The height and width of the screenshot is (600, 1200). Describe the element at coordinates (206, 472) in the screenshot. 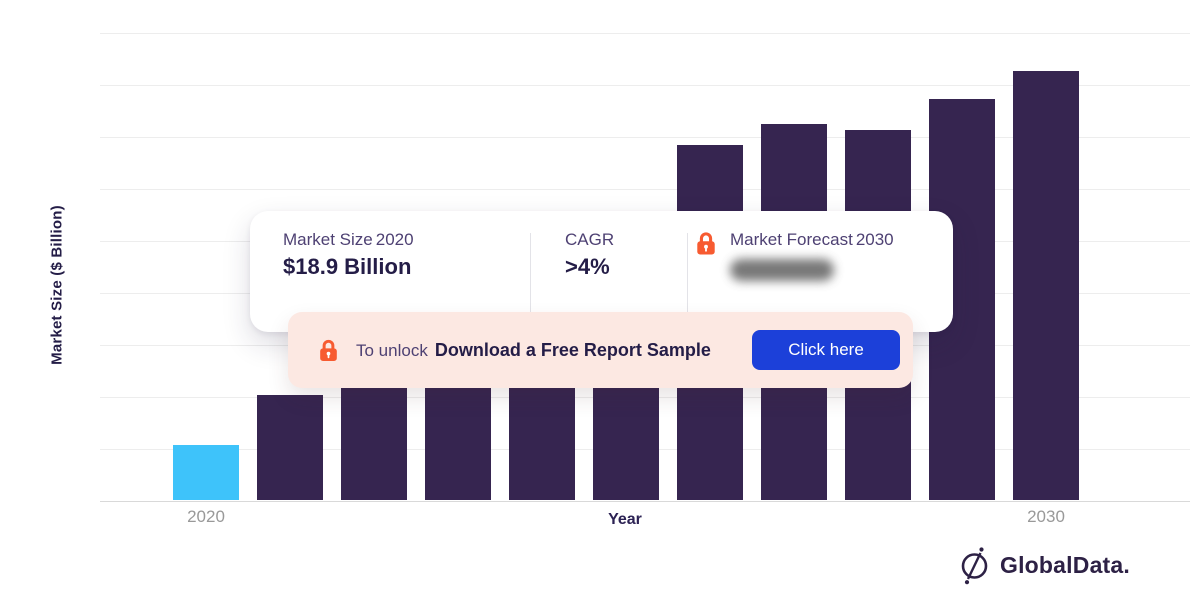

I see `bar-2020` at that location.